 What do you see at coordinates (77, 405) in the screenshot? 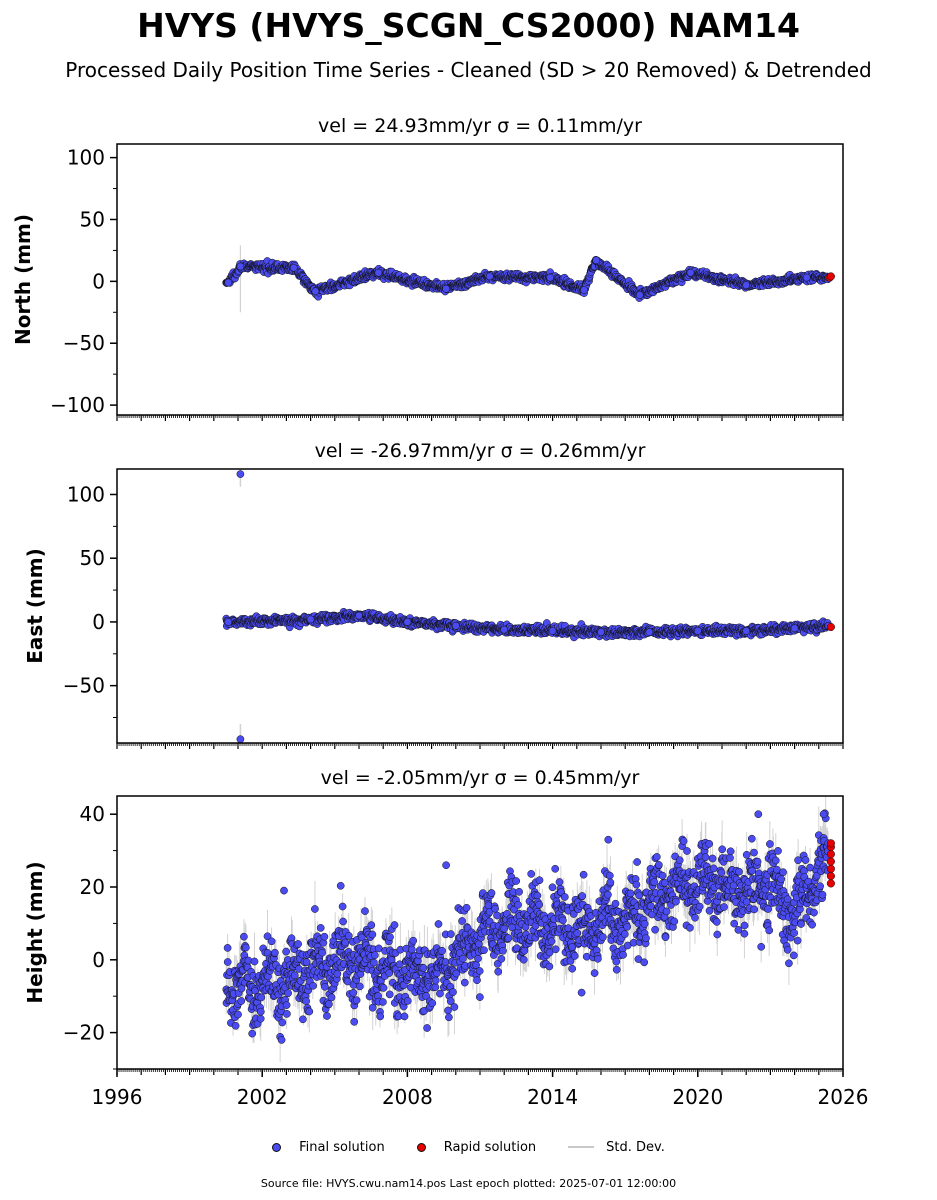
I see `y-tick-label: −100` at bounding box center [77, 405].